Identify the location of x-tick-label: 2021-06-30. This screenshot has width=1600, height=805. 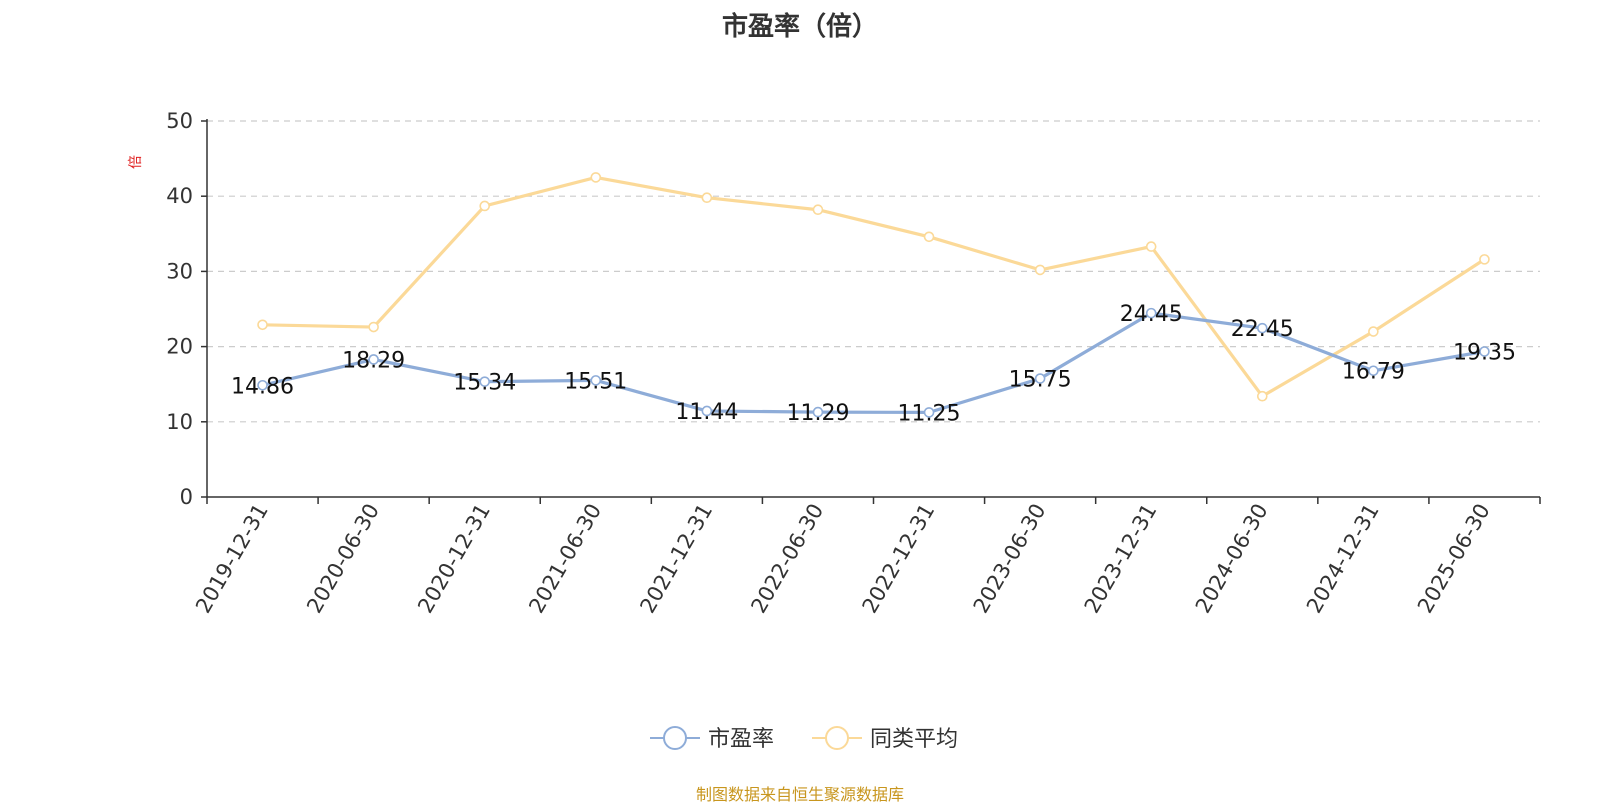
(565, 559).